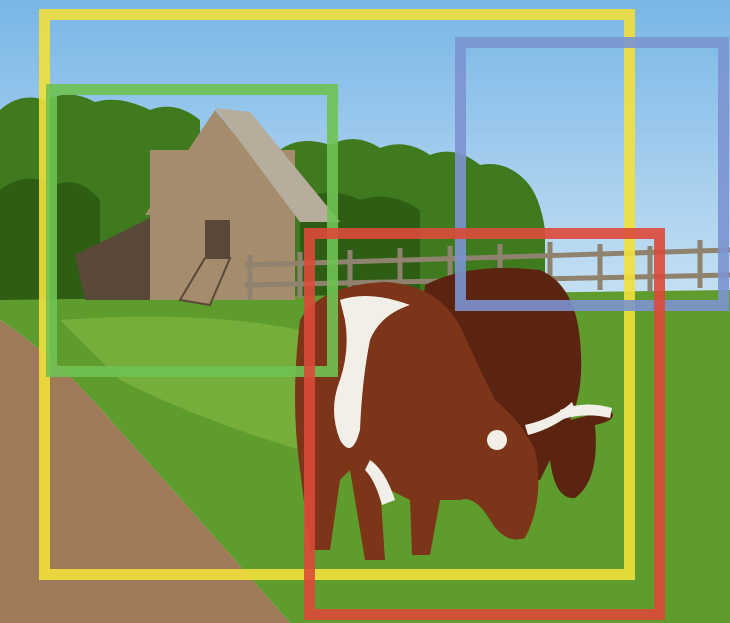 The height and width of the screenshot is (623, 730). I want to click on barn-ramp, so click(205, 282).